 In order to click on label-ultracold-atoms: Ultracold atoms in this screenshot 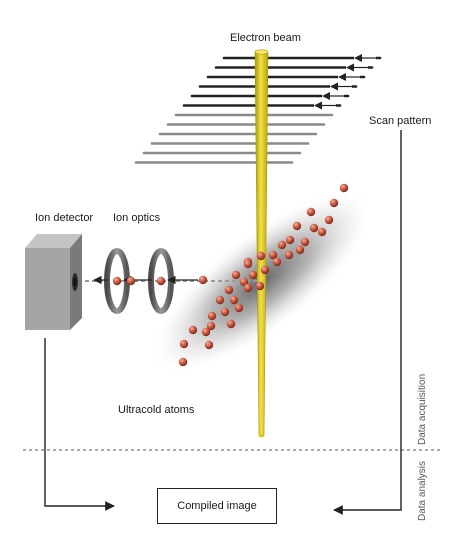, I will do `click(156, 410)`.